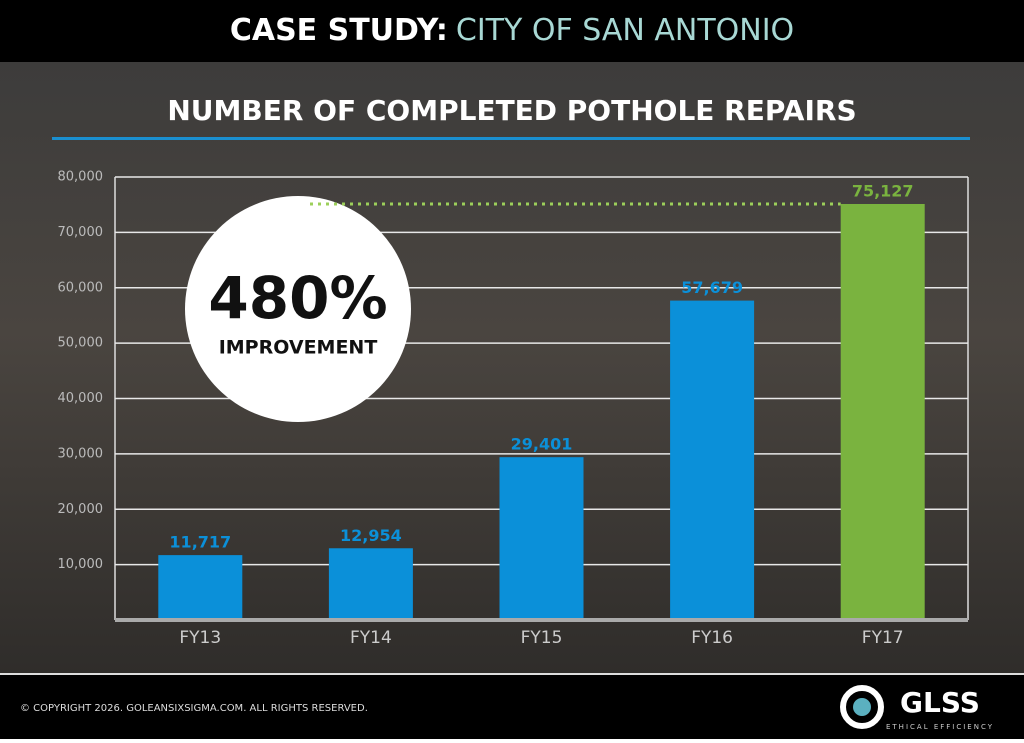 The width and height of the screenshot is (1024, 743). I want to click on x-tick-label: FY15, so click(542, 638).